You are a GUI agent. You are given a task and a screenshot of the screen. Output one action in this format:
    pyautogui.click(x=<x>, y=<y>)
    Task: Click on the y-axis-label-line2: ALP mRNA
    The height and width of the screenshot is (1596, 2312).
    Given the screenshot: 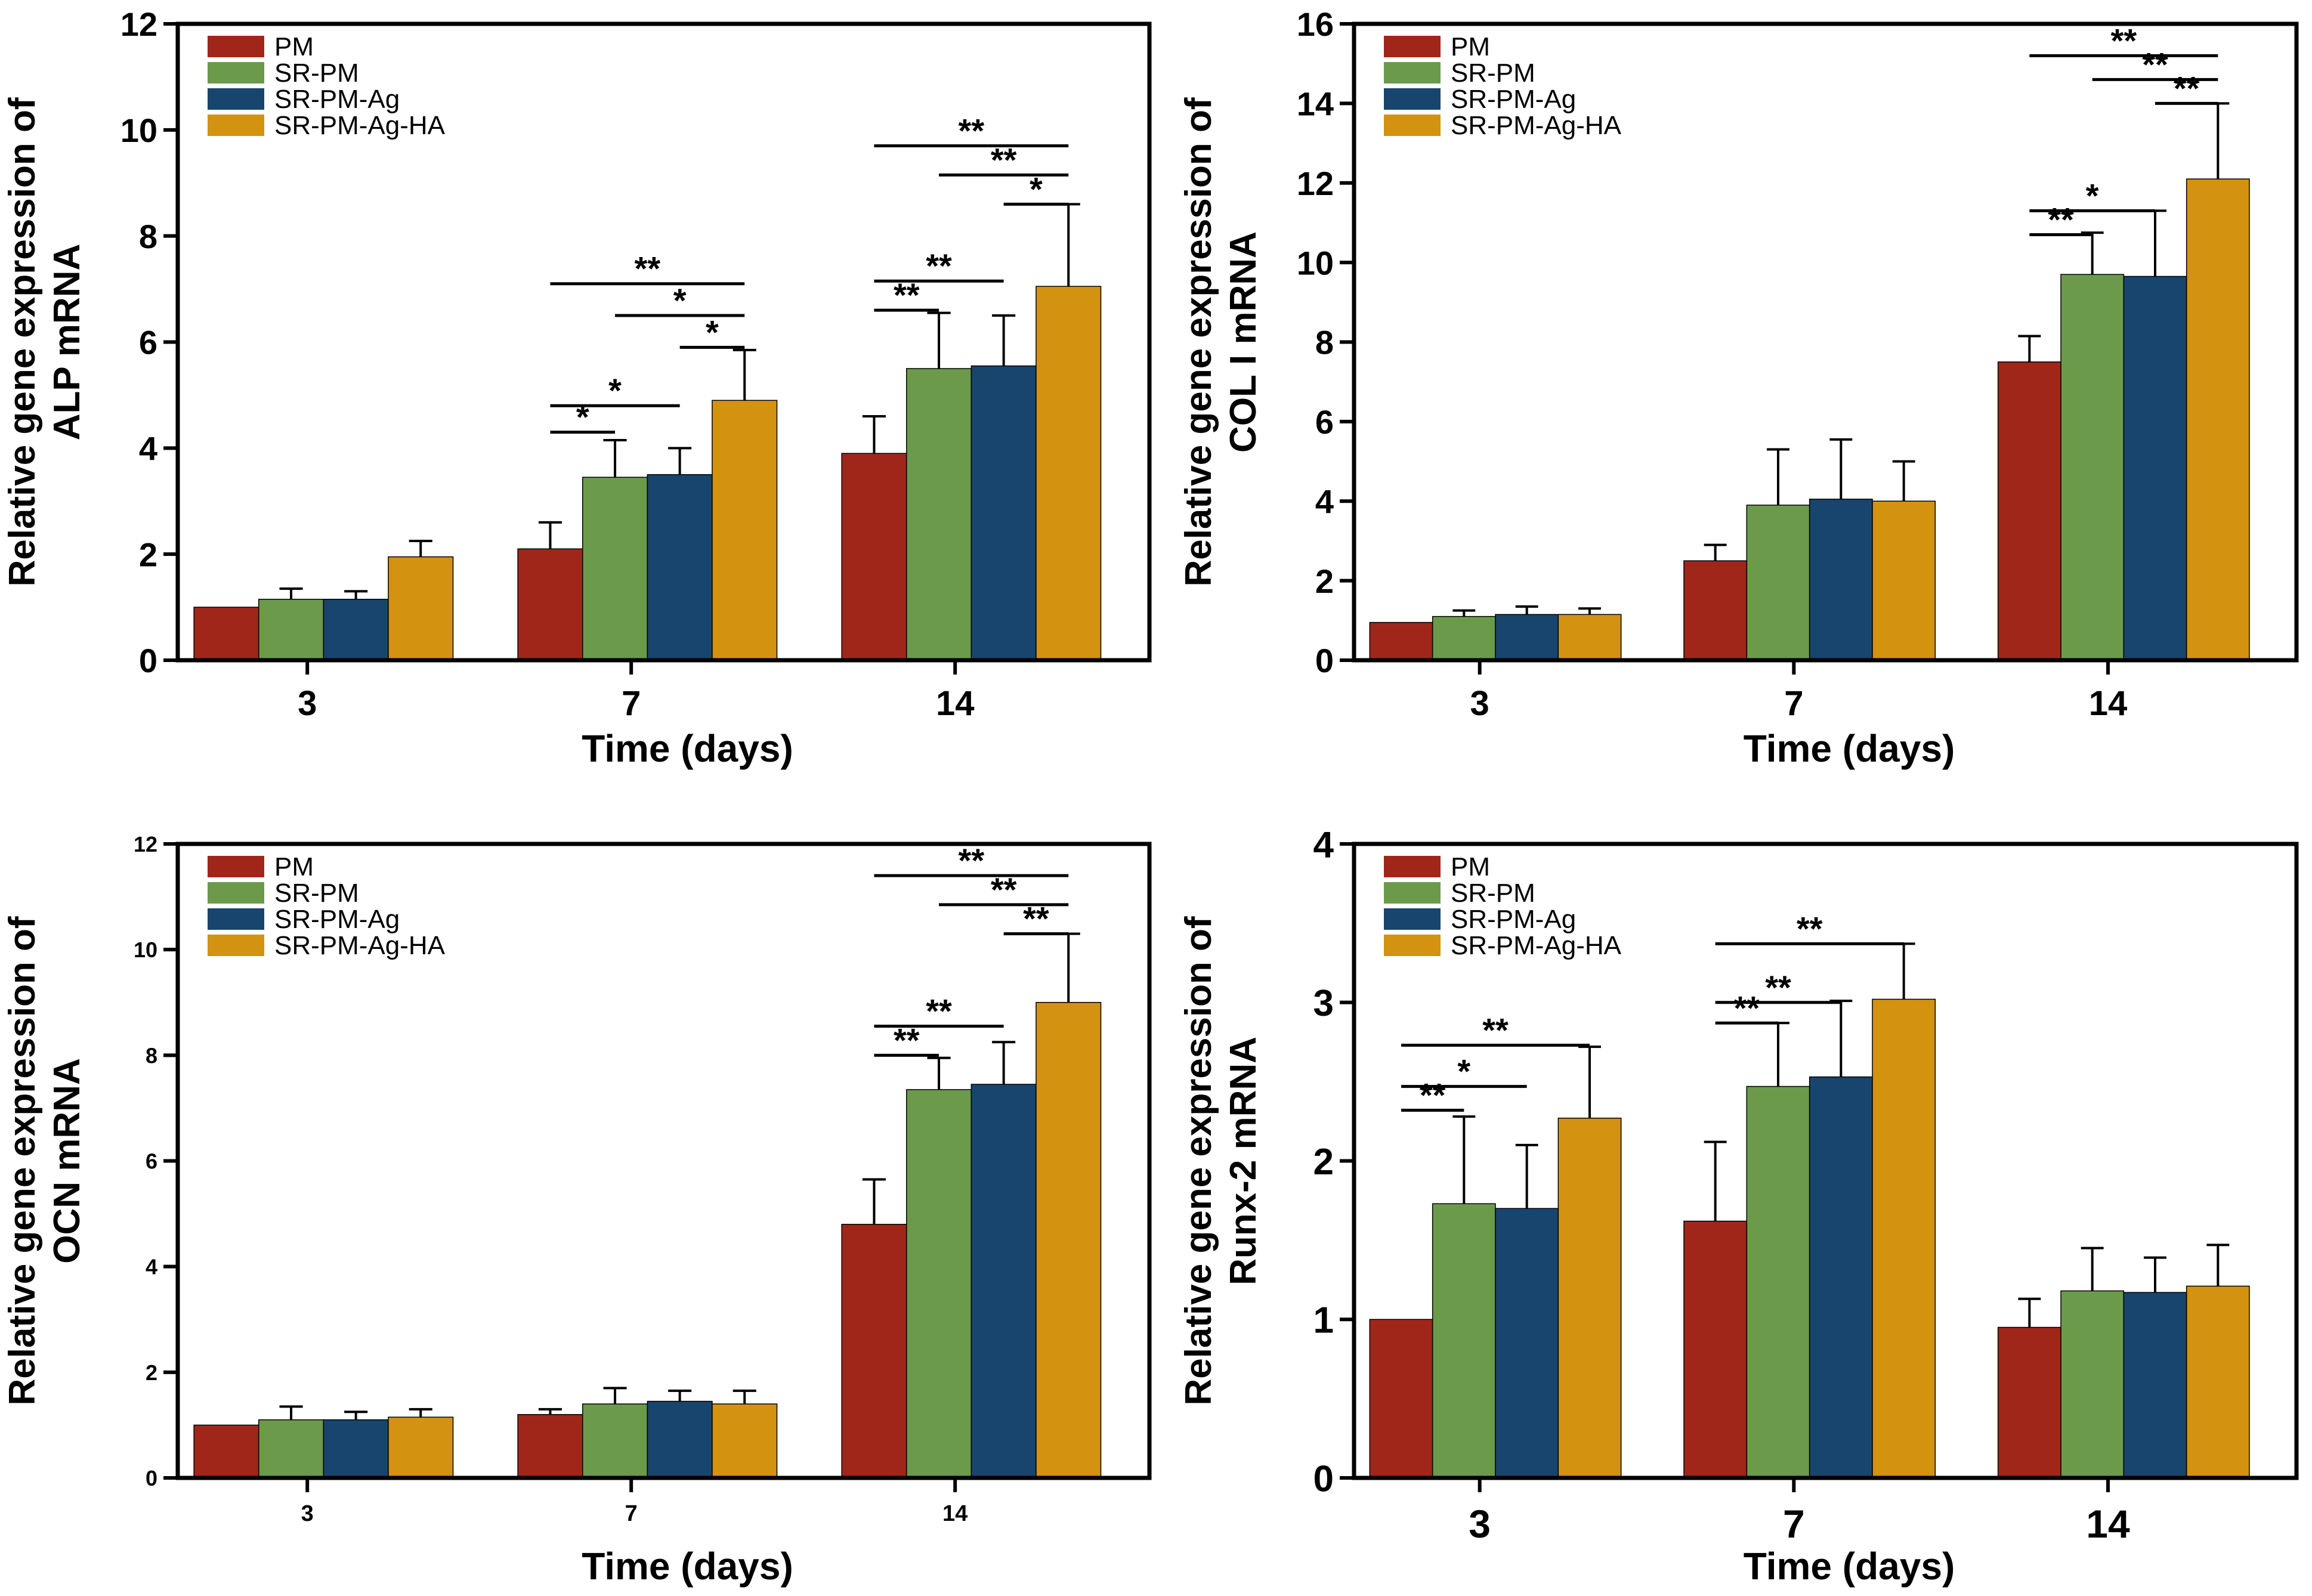 What is the action you would take?
    pyautogui.click(x=67, y=342)
    